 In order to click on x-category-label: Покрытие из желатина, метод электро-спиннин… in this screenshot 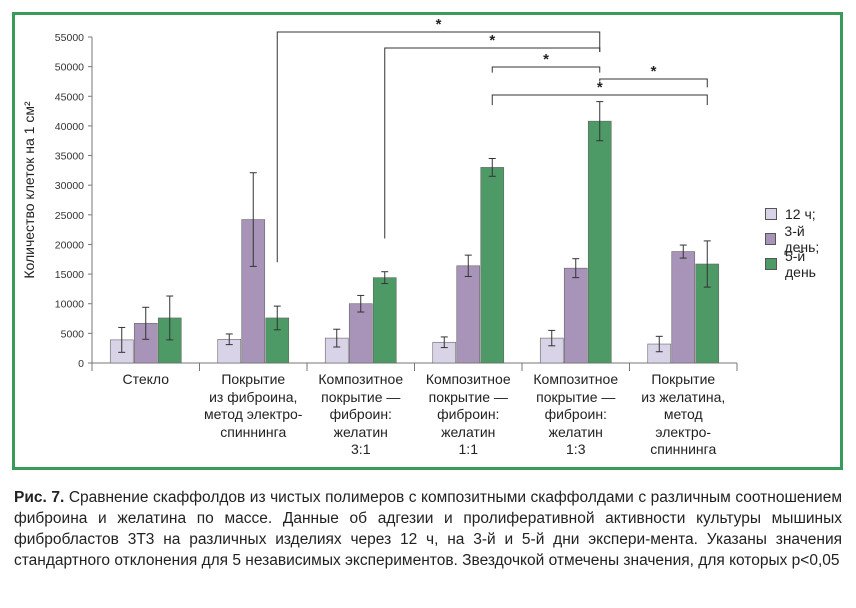, I will do `click(683, 415)`.